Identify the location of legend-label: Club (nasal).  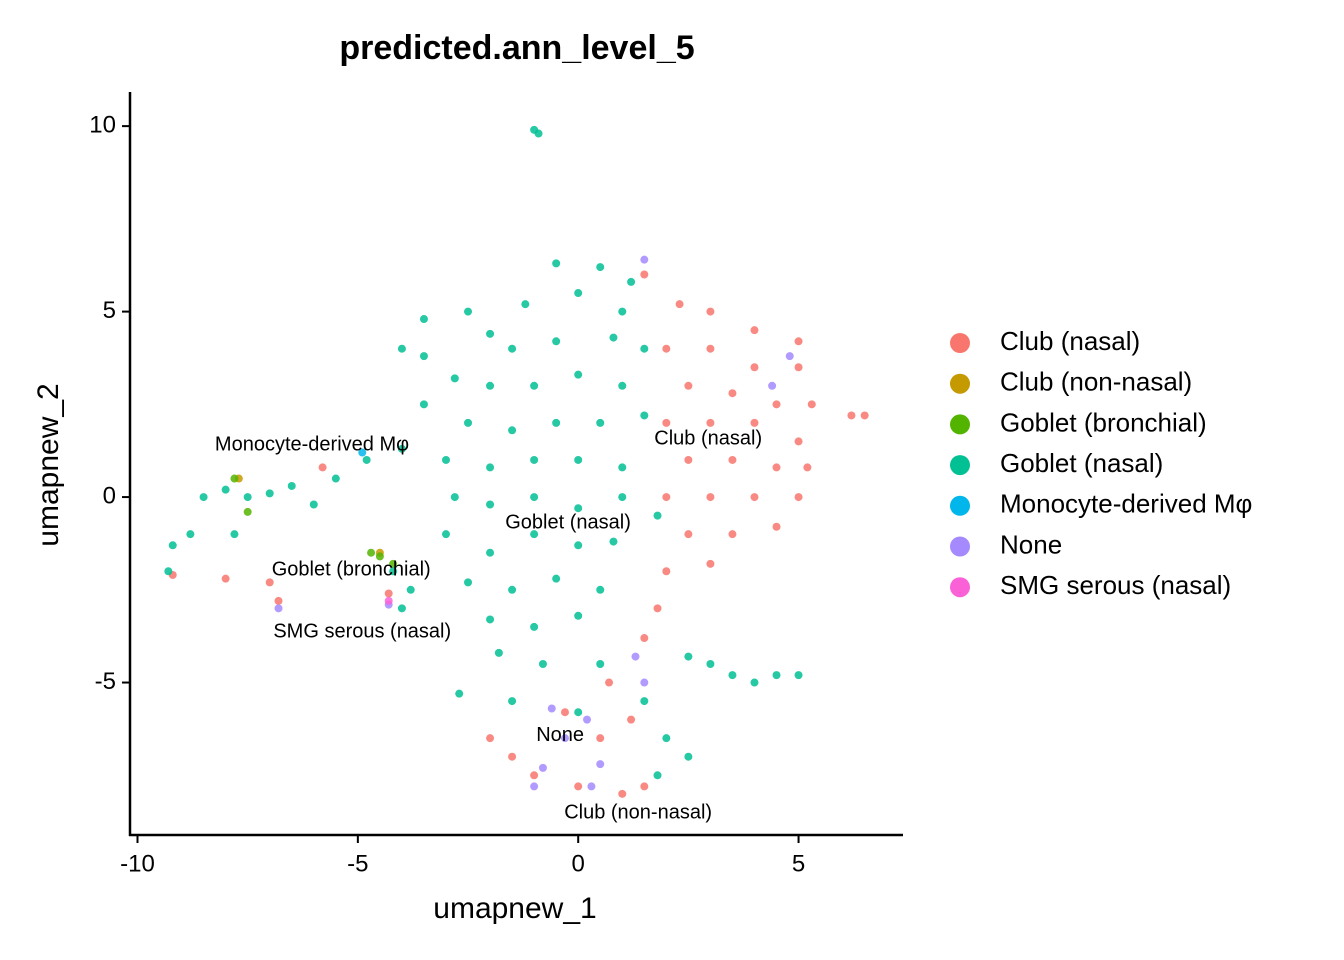
(1070, 341).